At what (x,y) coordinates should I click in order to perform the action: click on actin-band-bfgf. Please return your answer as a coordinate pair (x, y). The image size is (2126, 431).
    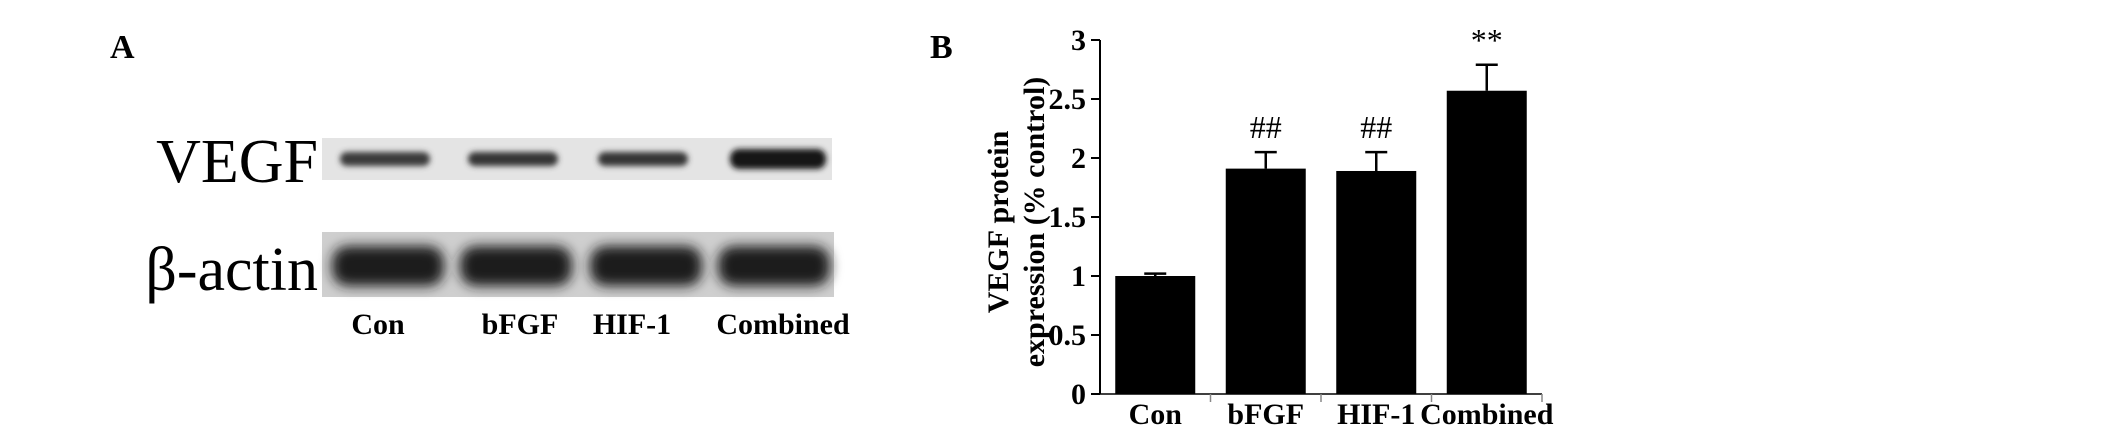
    Looking at the image, I should click on (516, 266).